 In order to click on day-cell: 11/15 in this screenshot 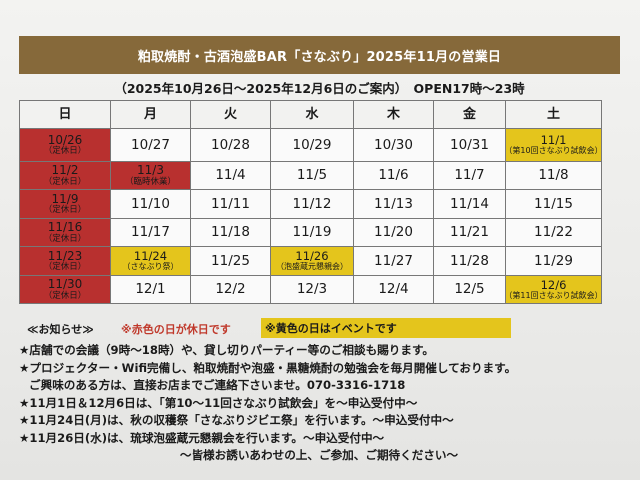, I will do `click(554, 204)`.